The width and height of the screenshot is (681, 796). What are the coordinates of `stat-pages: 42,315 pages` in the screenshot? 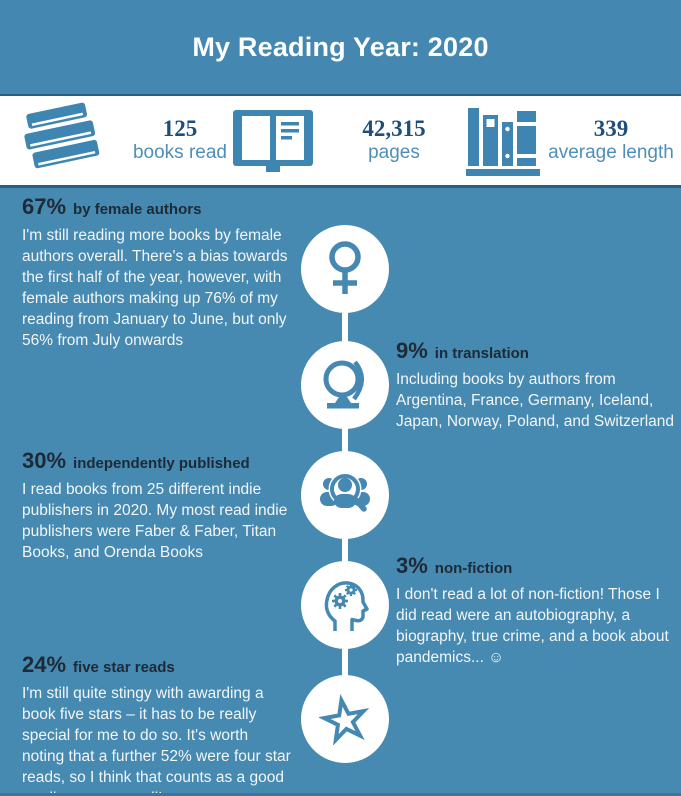 It's located at (394, 140).